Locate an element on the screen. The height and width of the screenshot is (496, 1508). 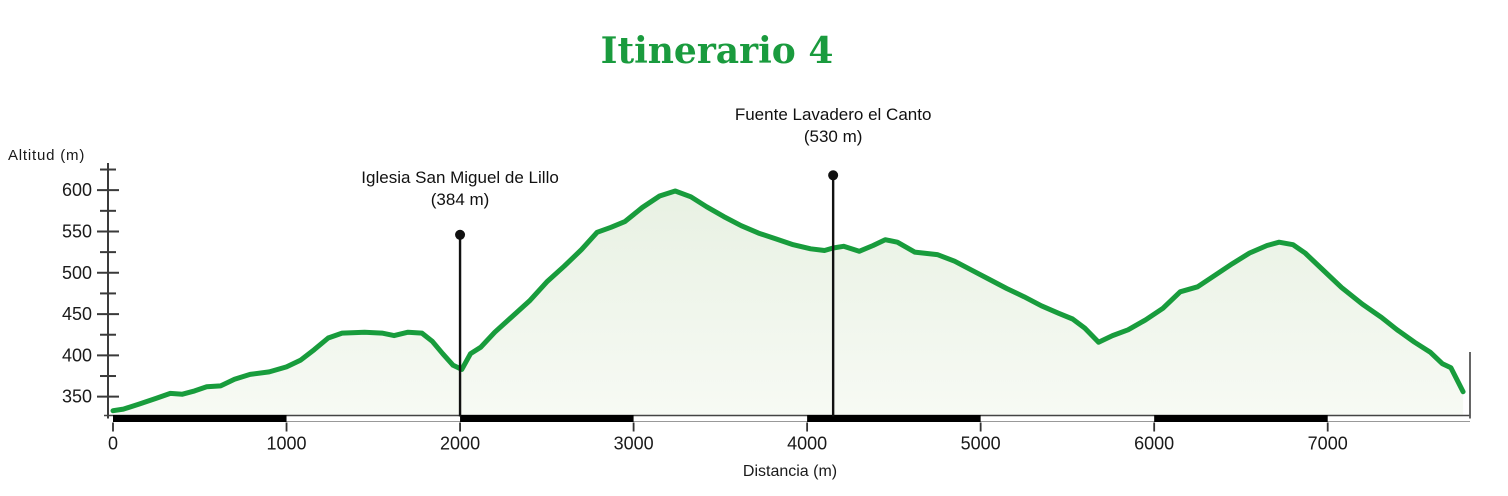
x-tick-label: 6000 is located at coordinates (1154, 444).